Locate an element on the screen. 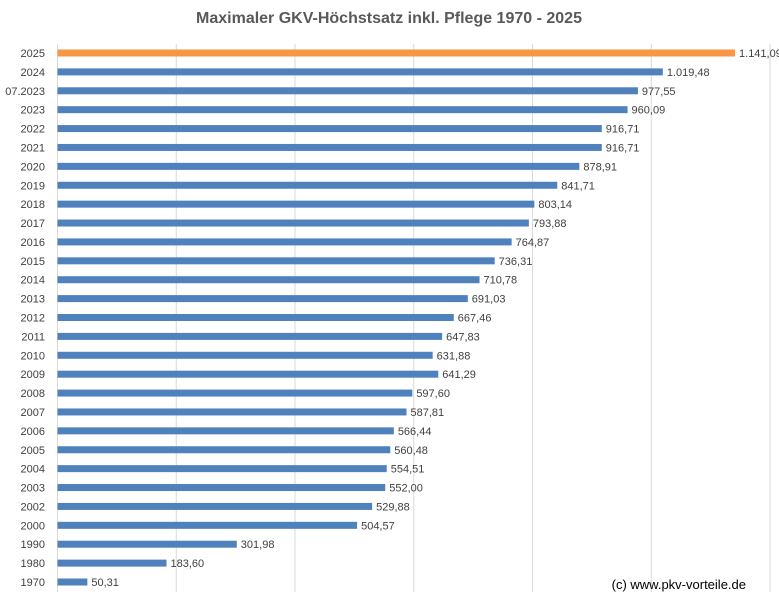 The width and height of the screenshot is (779, 604). data-label: 803,14 is located at coordinates (555, 205).